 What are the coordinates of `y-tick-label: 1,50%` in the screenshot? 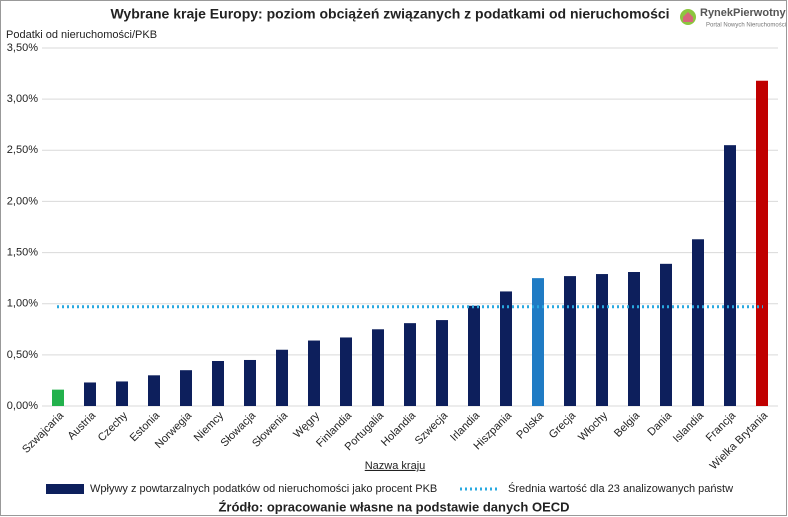 It's located at (22, 252).